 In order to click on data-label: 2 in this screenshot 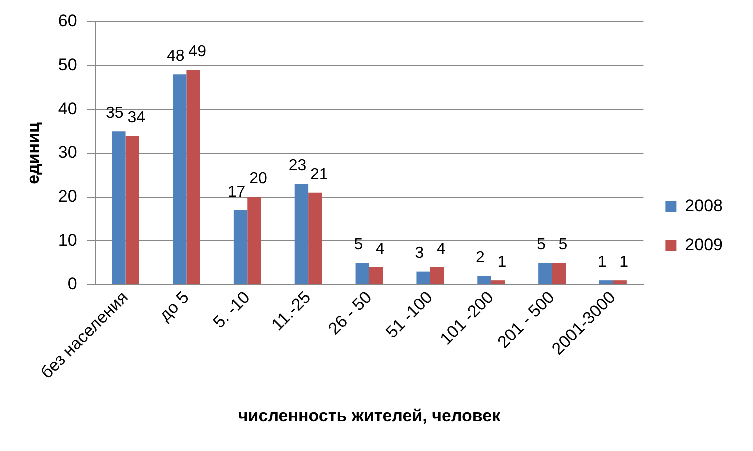, I will do `click(481, 258)`.